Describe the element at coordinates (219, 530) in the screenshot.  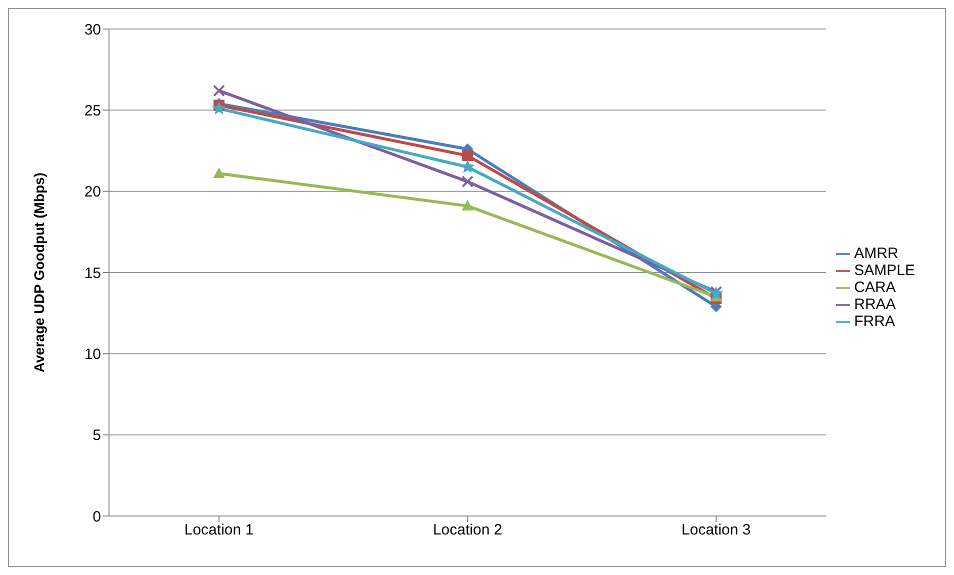
I see `x-tick-label: Location 1` at that location.